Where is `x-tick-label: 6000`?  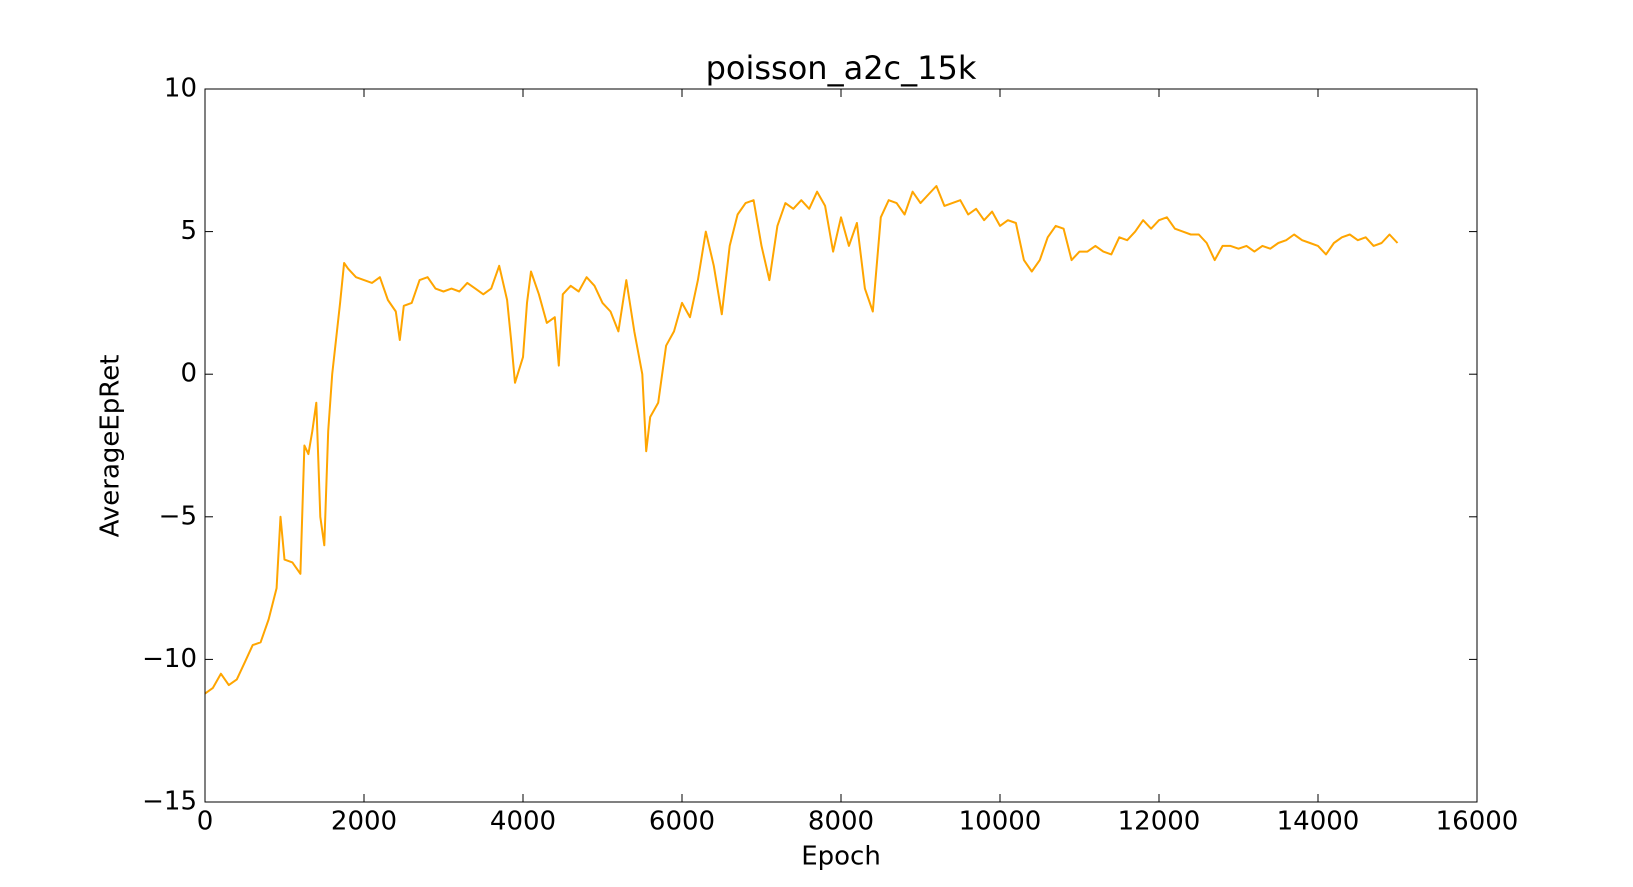 x-tick-label: 6000 is located at coordinates (682, 822).